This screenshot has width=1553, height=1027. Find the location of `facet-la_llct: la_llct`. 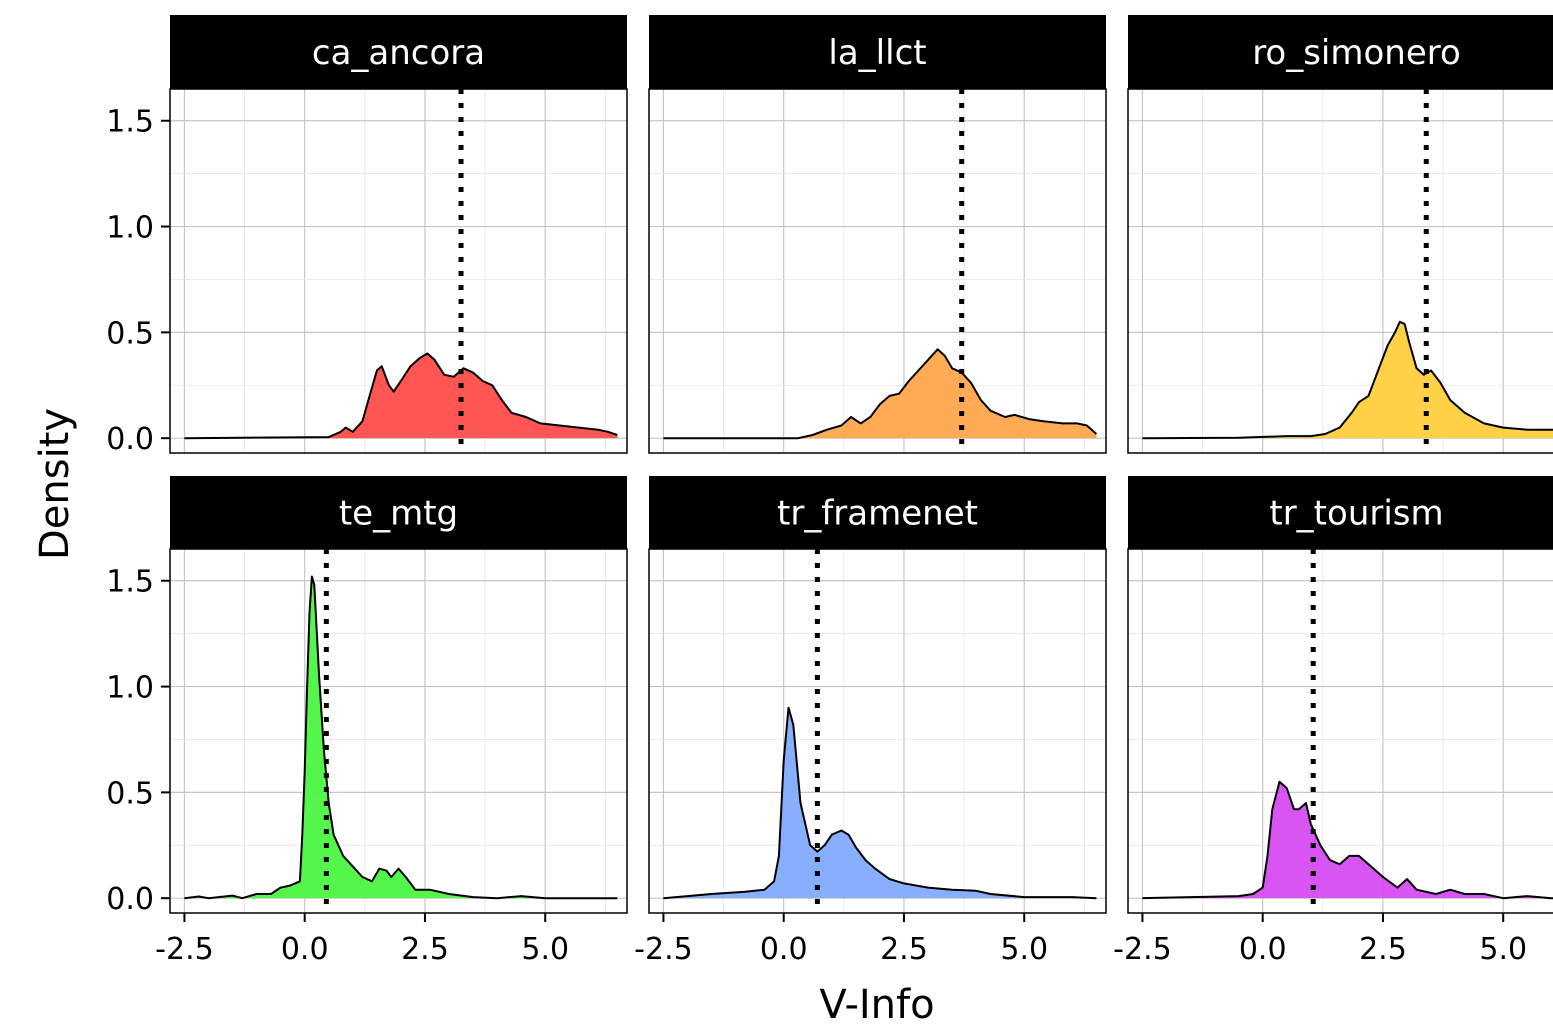

facet-la_llct: la_llct is located at coordinates (877, 234).